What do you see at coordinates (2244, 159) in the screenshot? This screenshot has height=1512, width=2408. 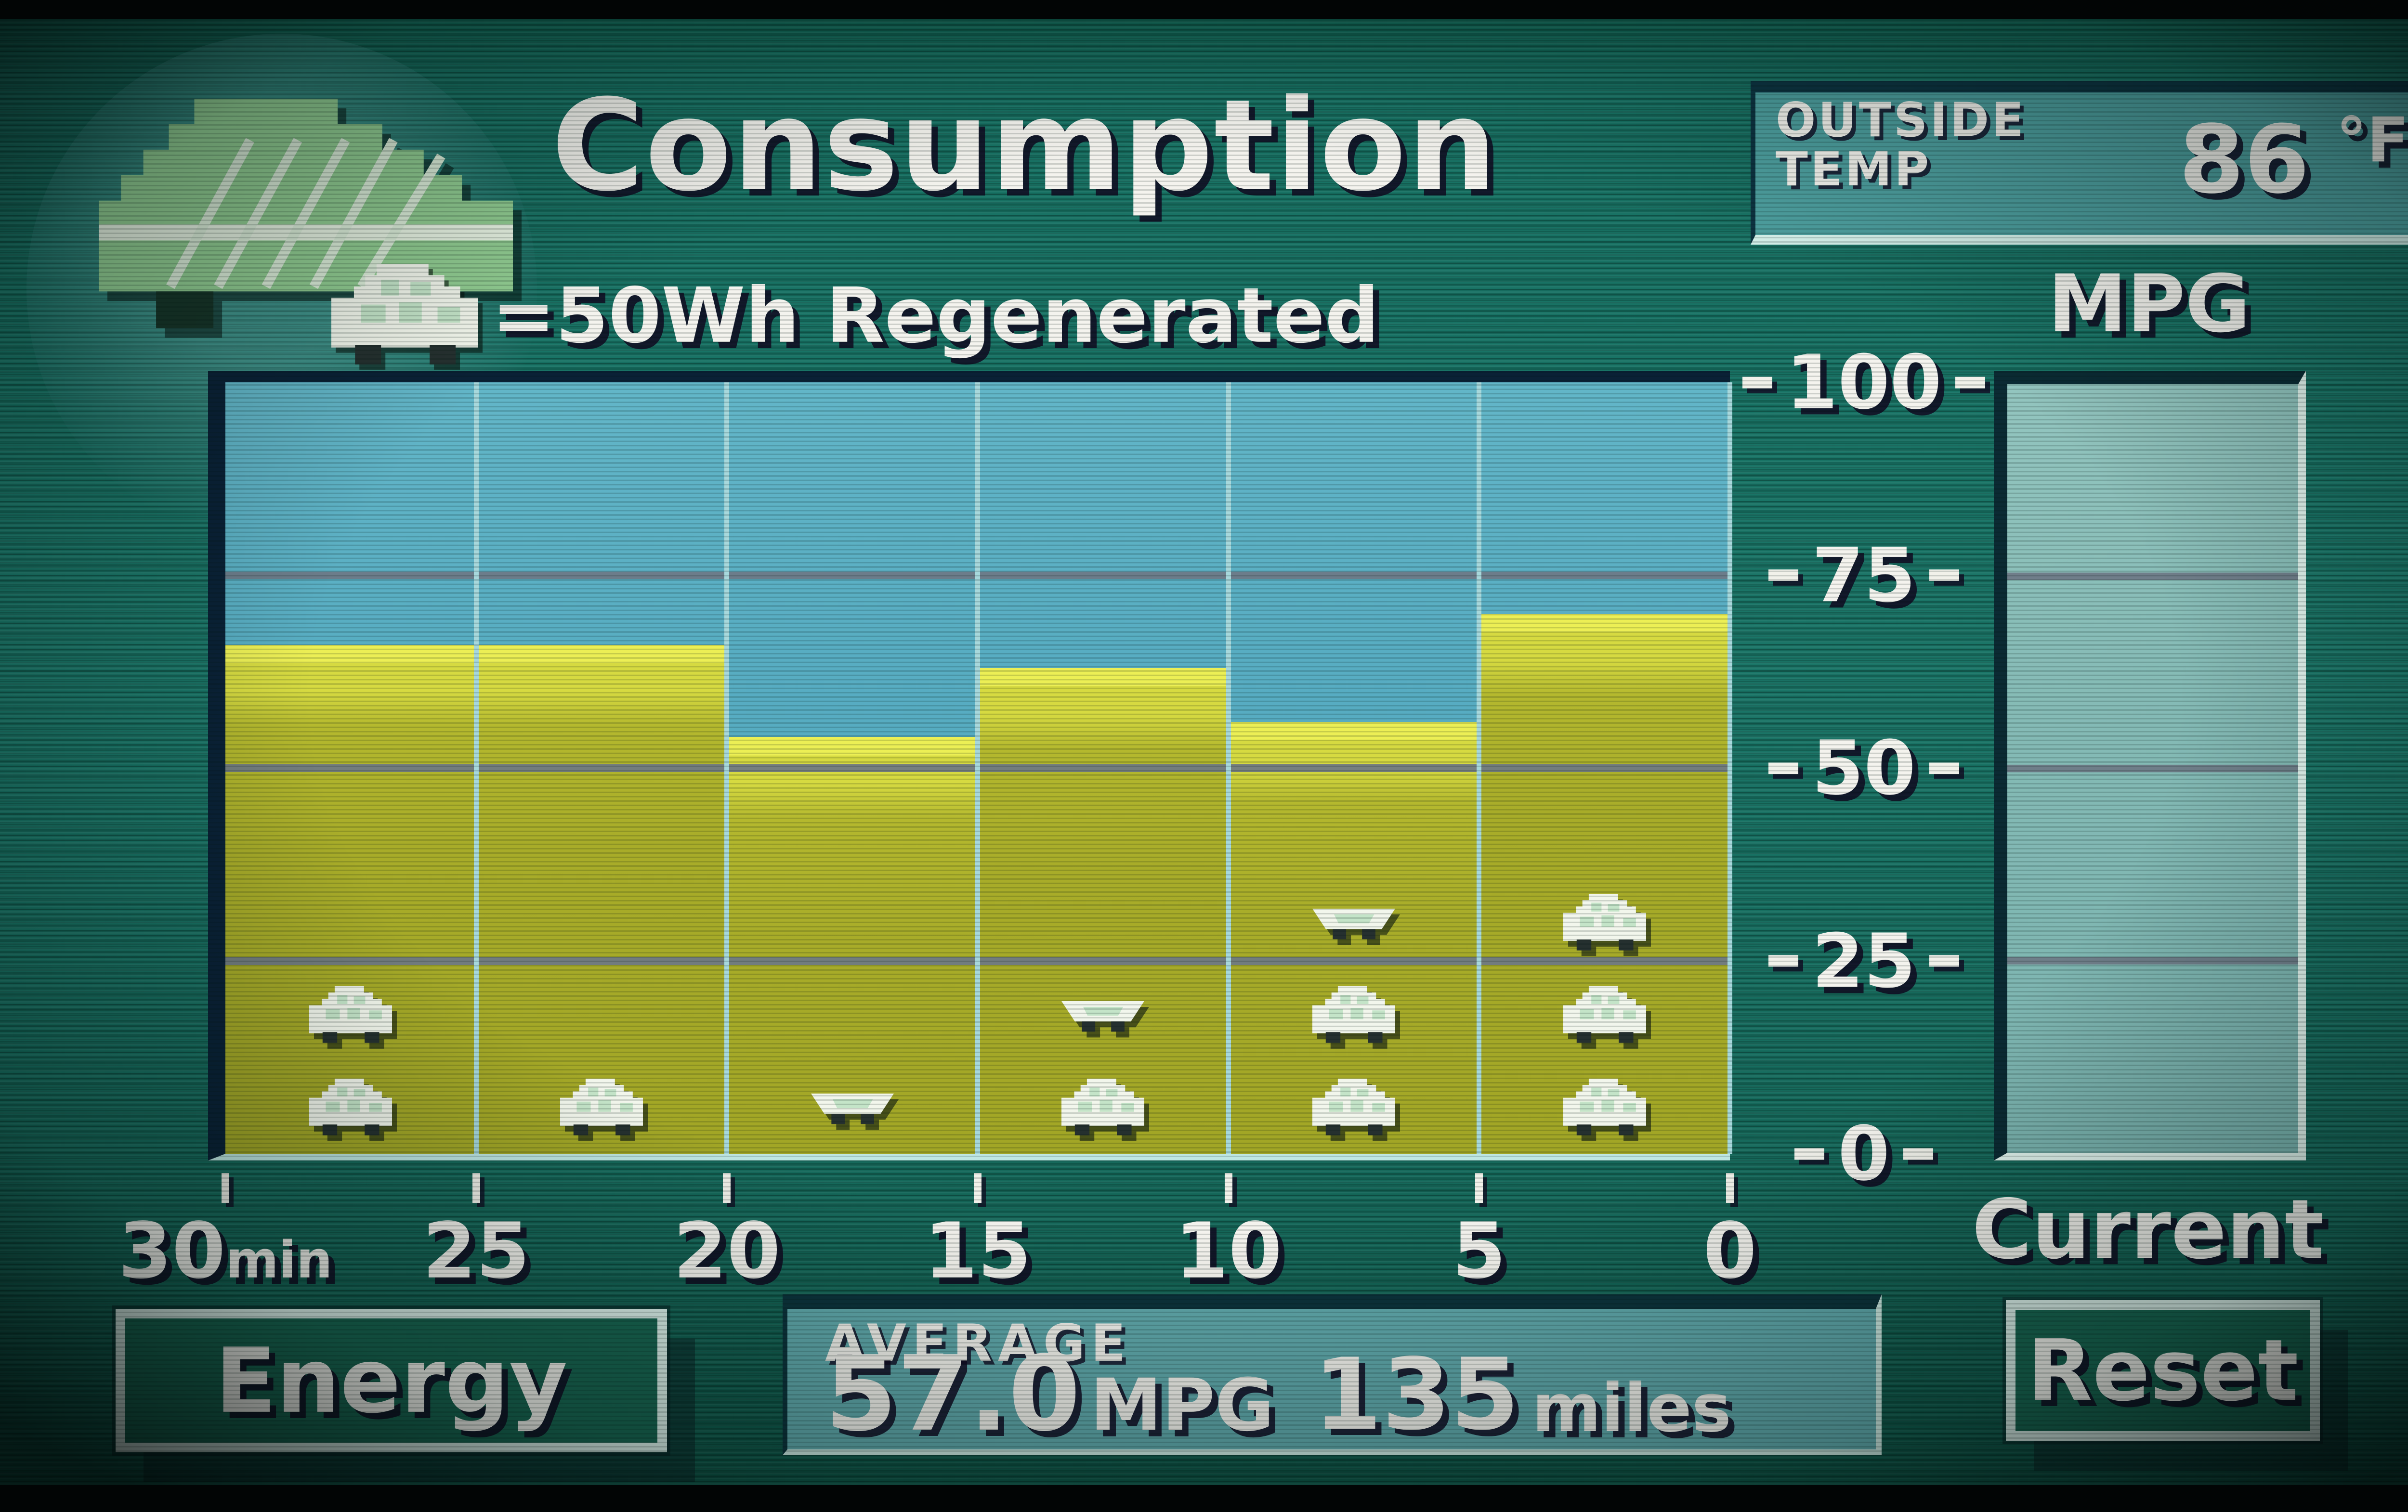 I see `outside-temp-value: 86` at bounding box center [2244, 159].